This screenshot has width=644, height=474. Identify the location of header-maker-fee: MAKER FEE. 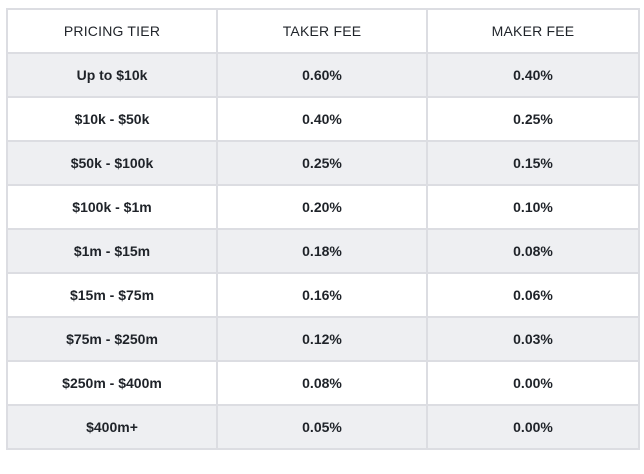
(533, 31).